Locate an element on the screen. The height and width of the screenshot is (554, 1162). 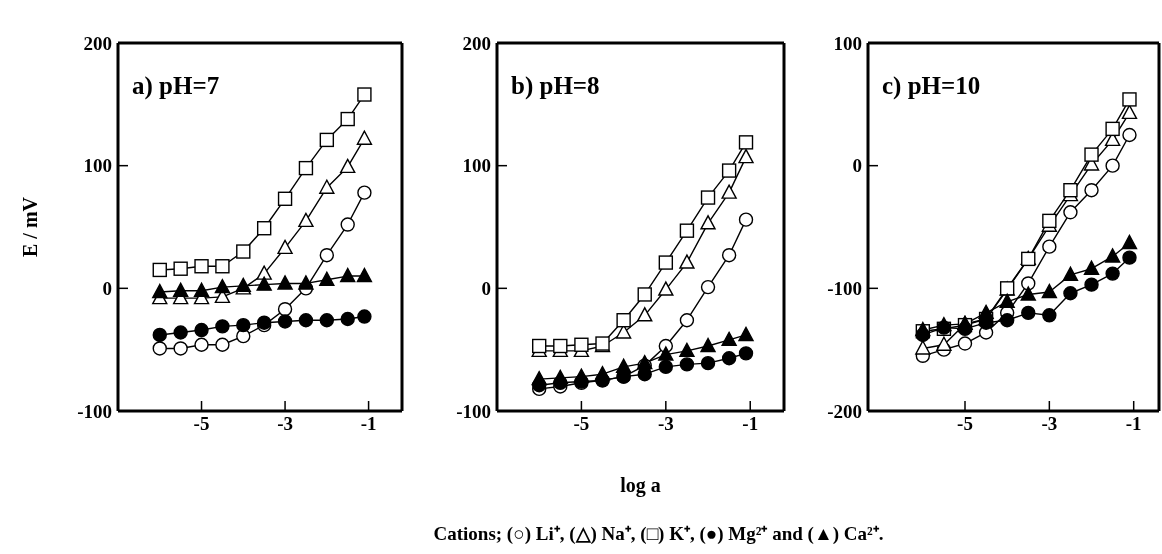
y-tick-label: -200 is located at coordinates (844, 411).